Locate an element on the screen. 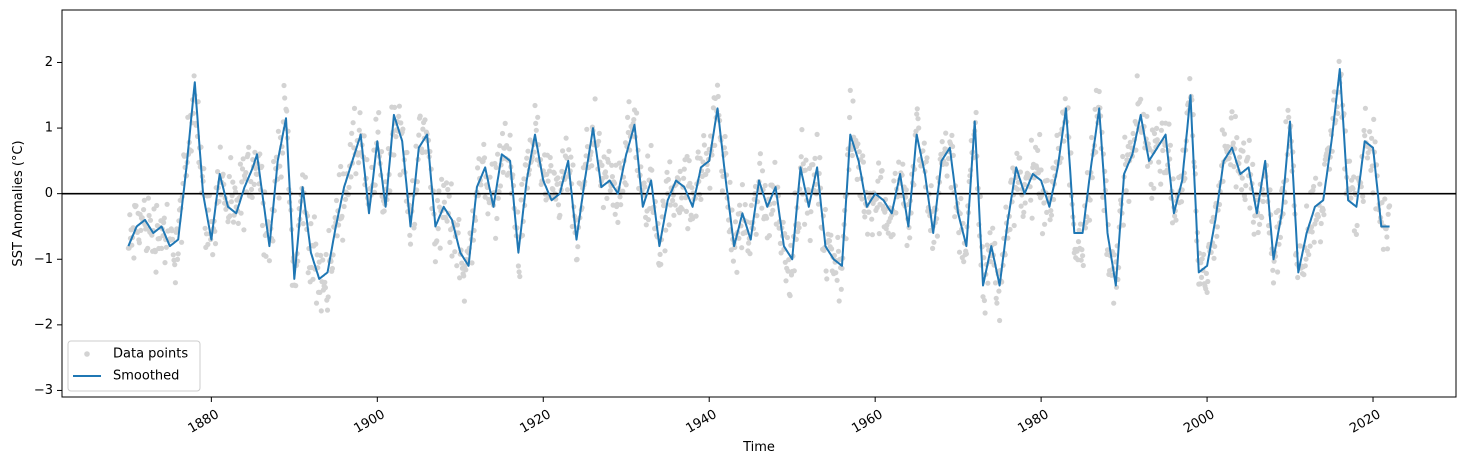 The image size is (1466, 464). x-tick-label: 1920 is located at coordinates (536, 422).